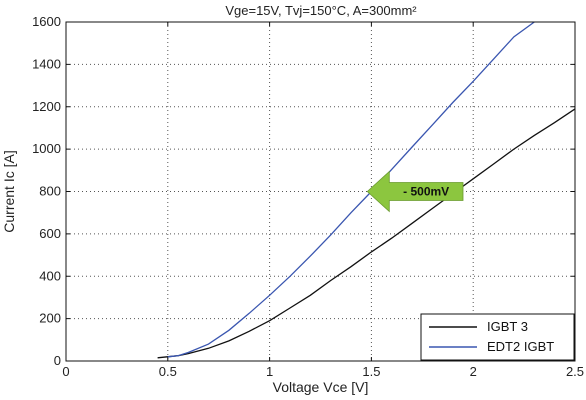 The image size is (586, 400). Describe the element at coordinates (575, 371) in the screenshot. I see `x-tick-label: 2.5` at that location.